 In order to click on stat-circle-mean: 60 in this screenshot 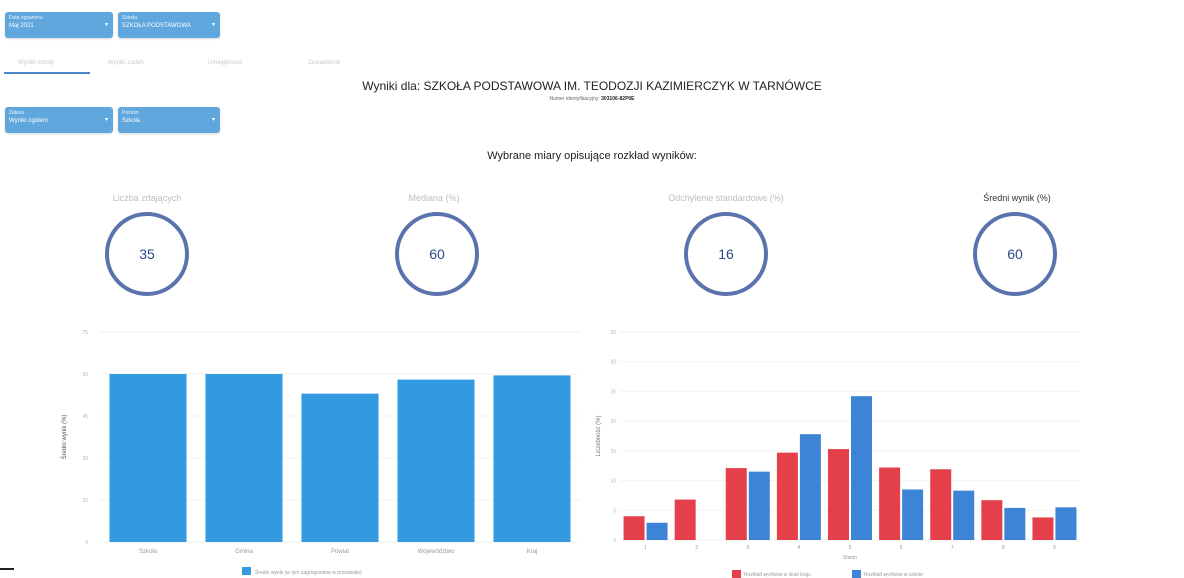, I will do `click(1015, 254)`.